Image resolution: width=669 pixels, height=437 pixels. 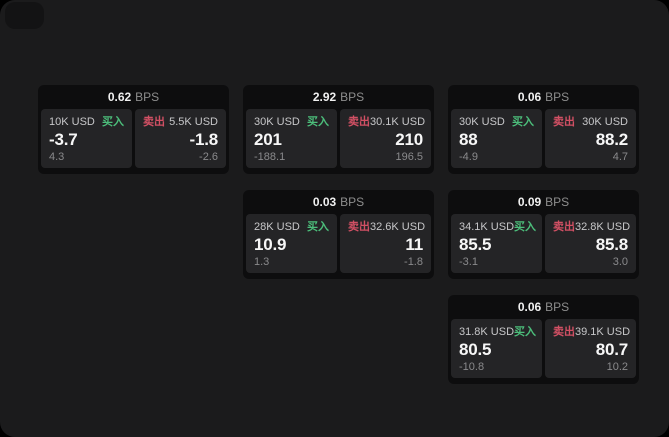 What do you see at coordinates (620, 157) in the screenshot?
I see `sell-delta: 4.7` at bounding box center [620, 157].